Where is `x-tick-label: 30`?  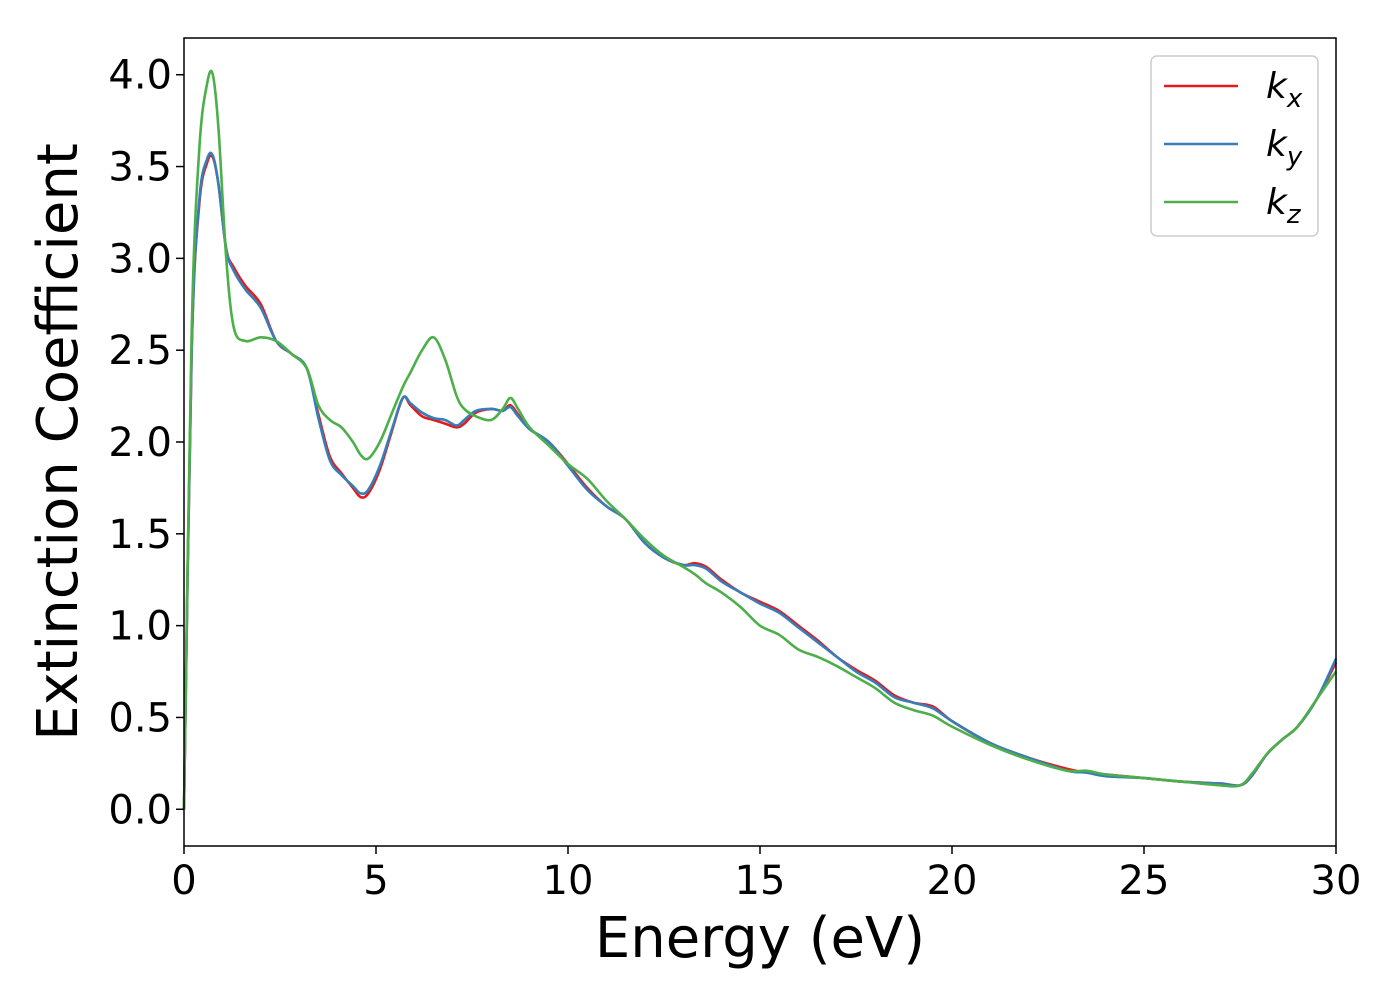 x-tick-label: 30 is located at coordinates (1336, 881).